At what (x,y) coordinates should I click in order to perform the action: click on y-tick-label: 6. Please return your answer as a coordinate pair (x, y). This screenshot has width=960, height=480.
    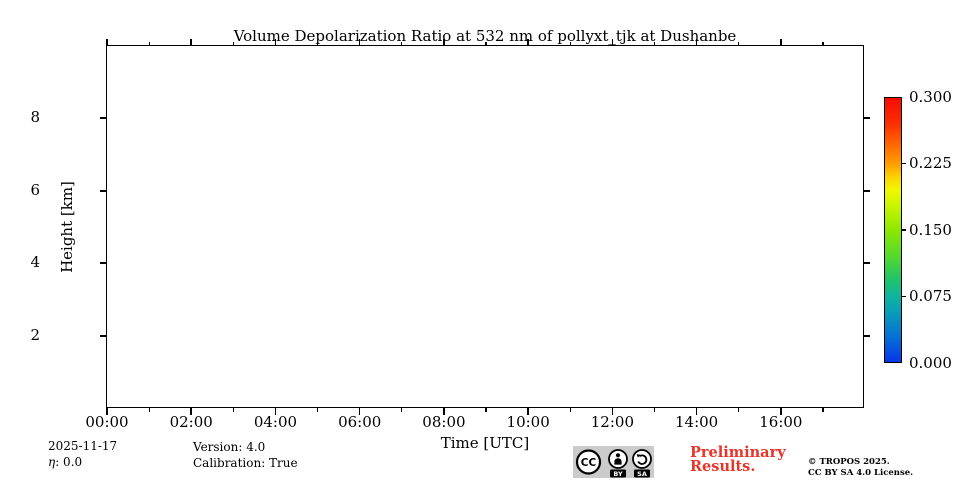
    Looking at the image, I should click on (35, 189).